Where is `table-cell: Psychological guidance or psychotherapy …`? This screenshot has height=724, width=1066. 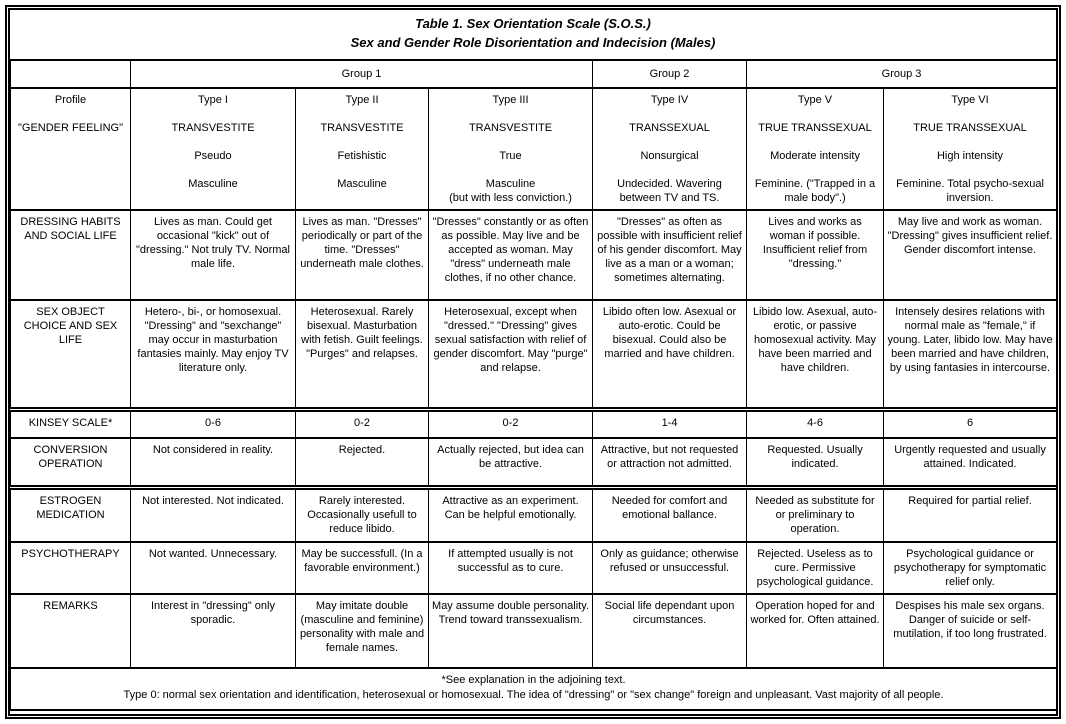
table-cell: Psychological guidance or psychotherapy … is located at coordinates (969, 567).